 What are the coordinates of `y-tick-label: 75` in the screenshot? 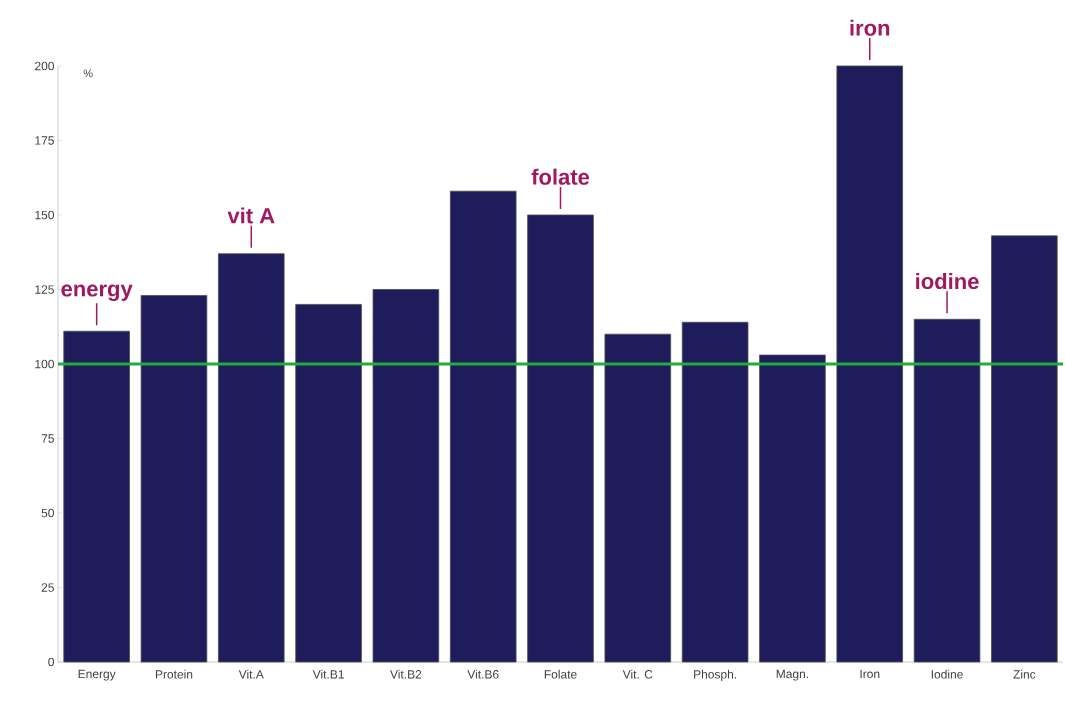 It's located at (47, 438).